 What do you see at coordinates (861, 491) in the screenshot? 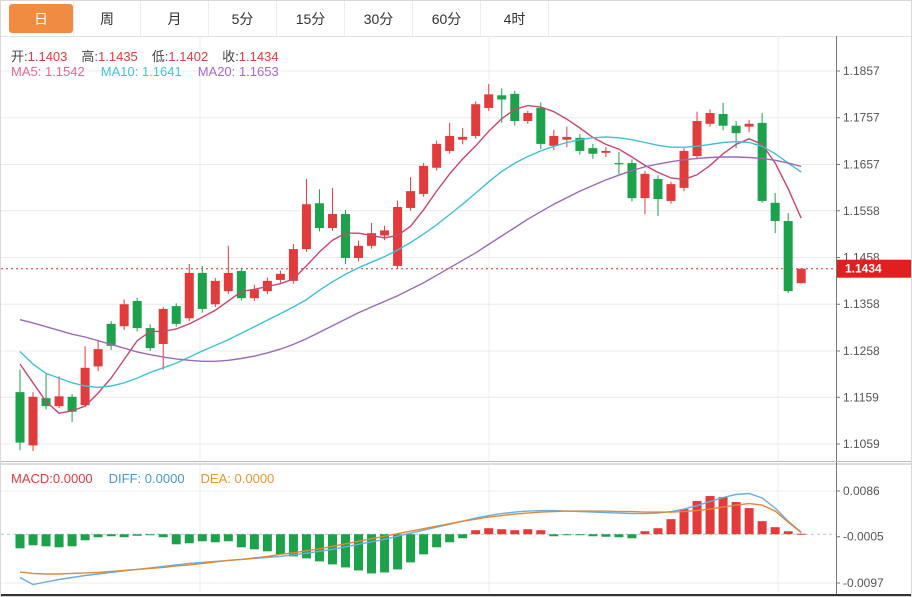
I see `svg-text: 0.0086` at bounding box center [861, 491].